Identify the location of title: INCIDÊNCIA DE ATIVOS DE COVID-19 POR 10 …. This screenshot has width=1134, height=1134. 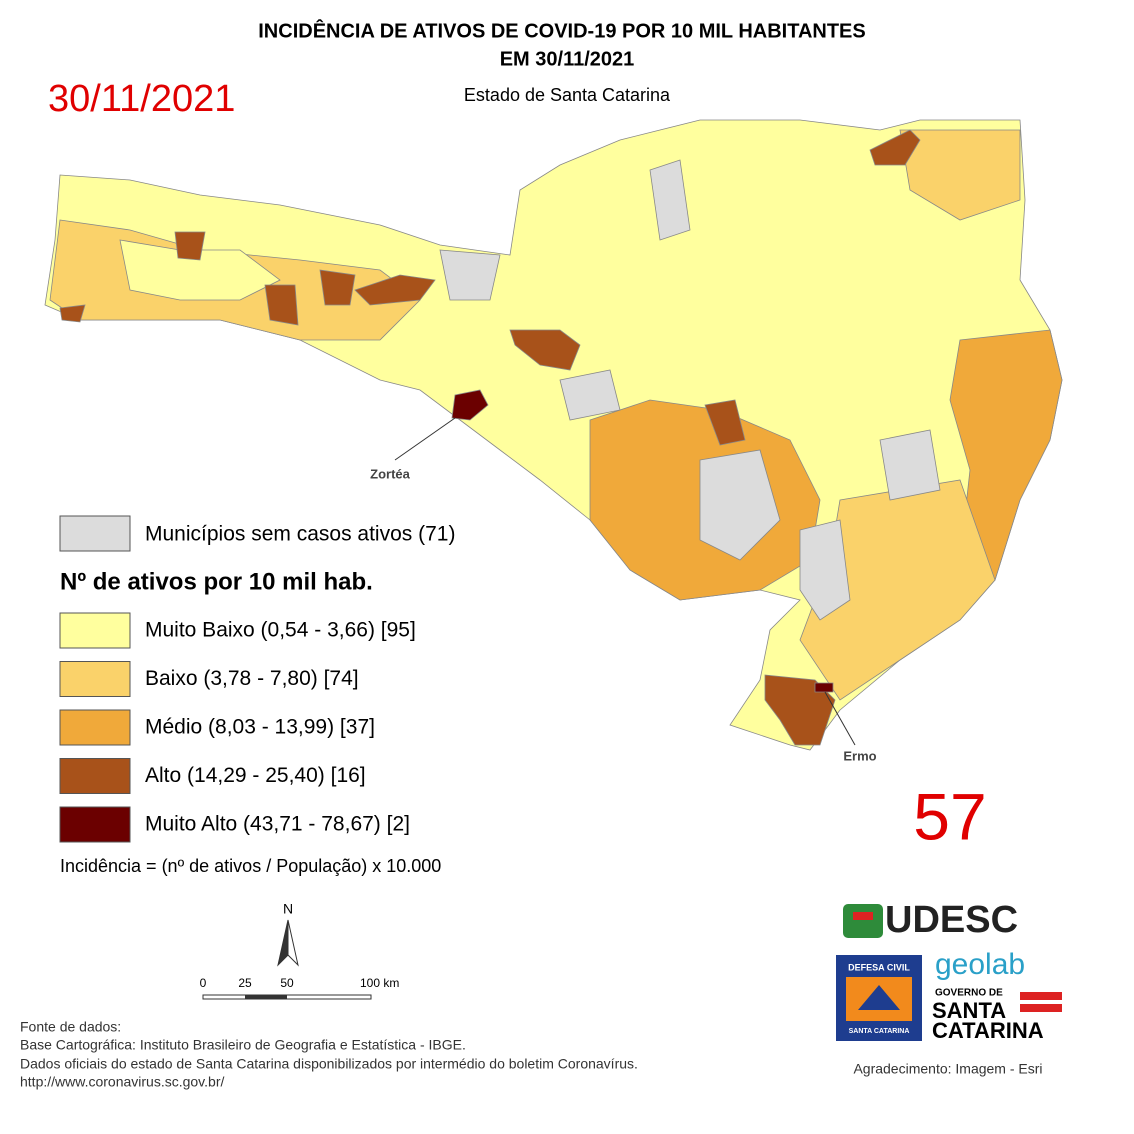
(561, 30).